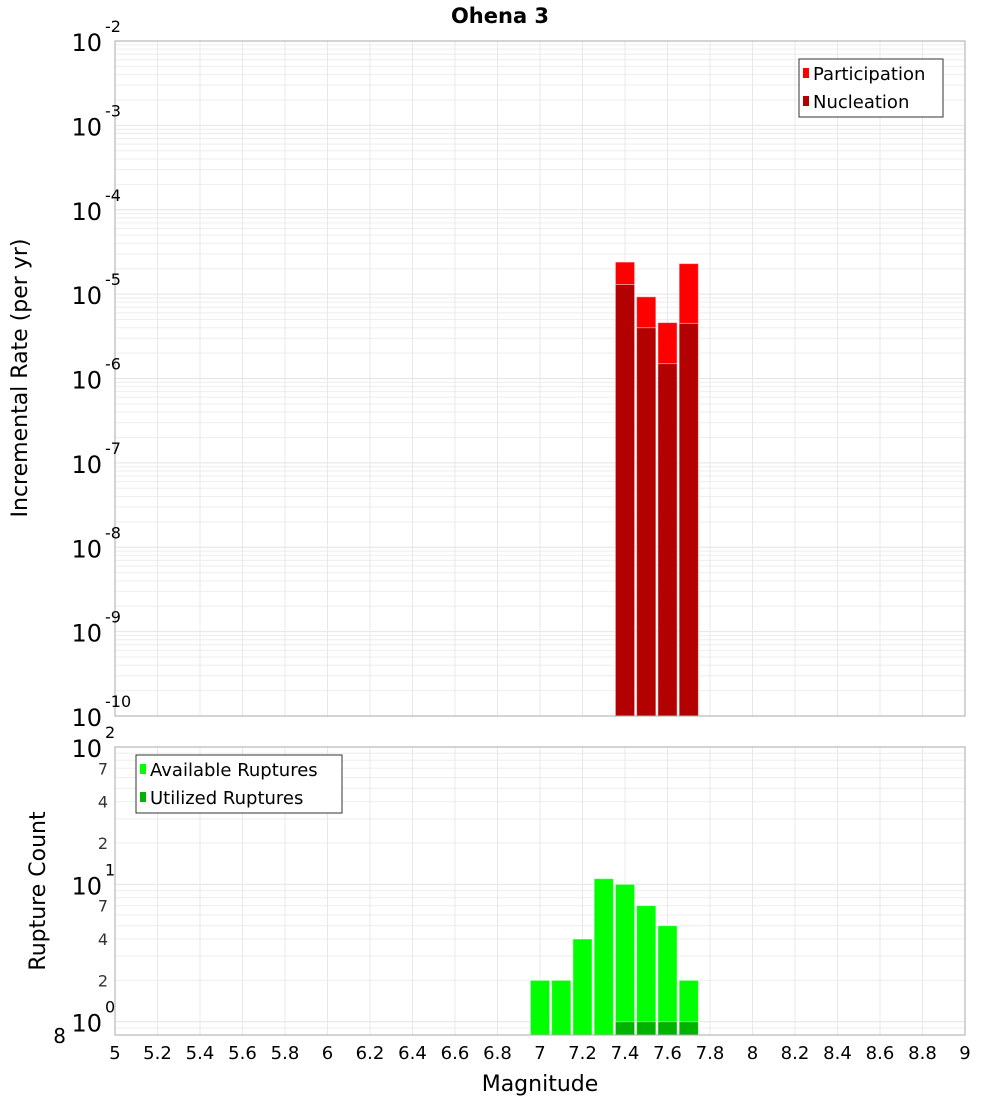  I want to click on x-tick-label: 7, so click(539, 1053).